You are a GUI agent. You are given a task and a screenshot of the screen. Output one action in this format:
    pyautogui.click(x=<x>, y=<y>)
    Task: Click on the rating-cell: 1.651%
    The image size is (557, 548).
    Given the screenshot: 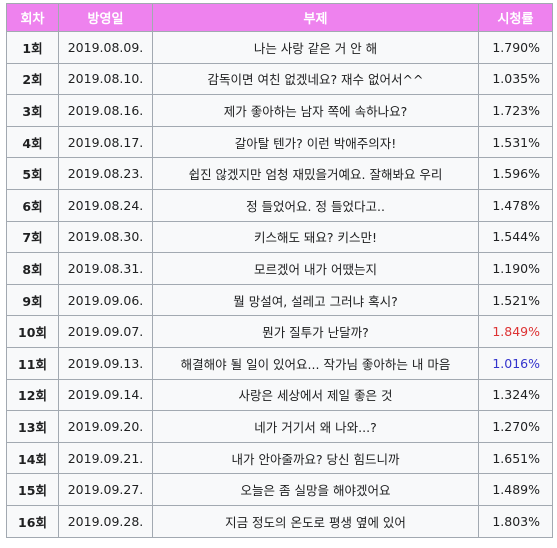 What is the action you would take?
    pyautogui.click(x=515, y=458)
    